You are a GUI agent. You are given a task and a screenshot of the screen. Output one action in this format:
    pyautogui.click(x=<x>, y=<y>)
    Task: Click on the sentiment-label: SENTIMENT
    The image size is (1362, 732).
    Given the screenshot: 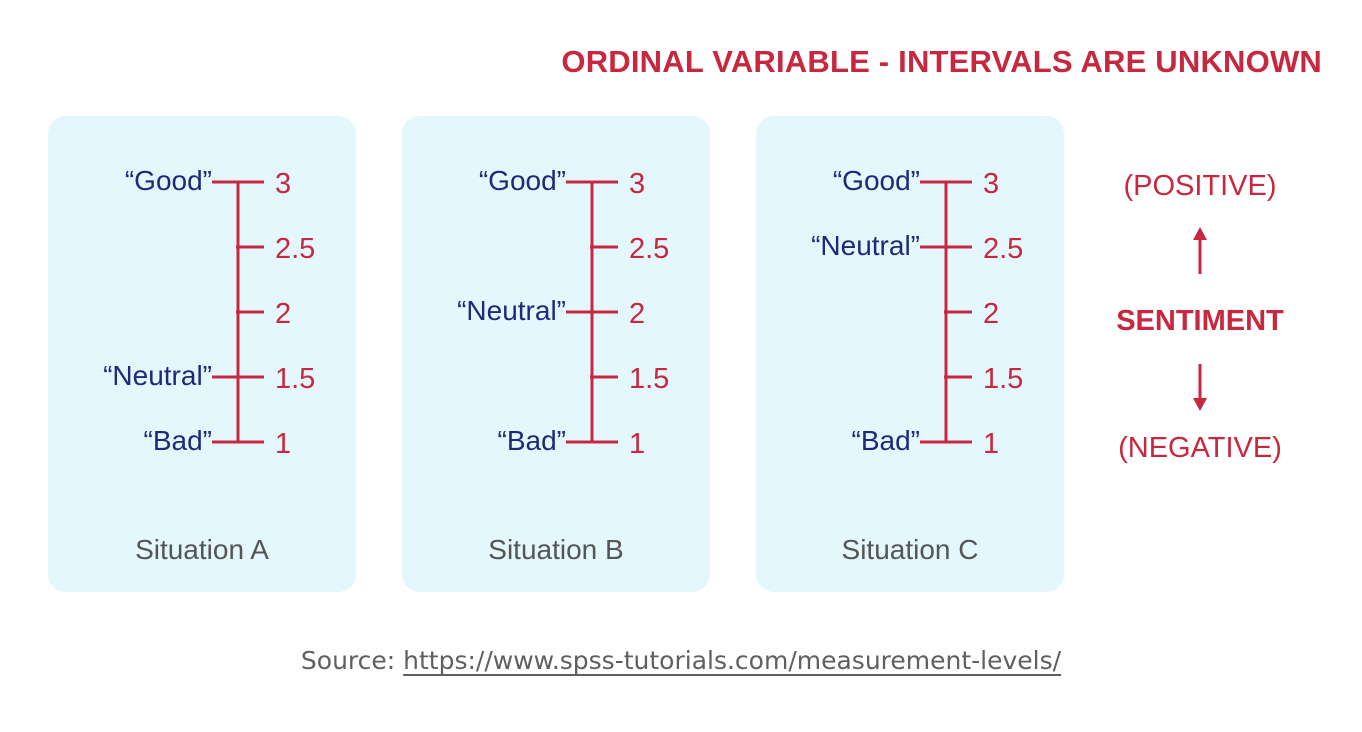 What is the action you would take?
    pyautogui.click(x=1200, y=321)
    